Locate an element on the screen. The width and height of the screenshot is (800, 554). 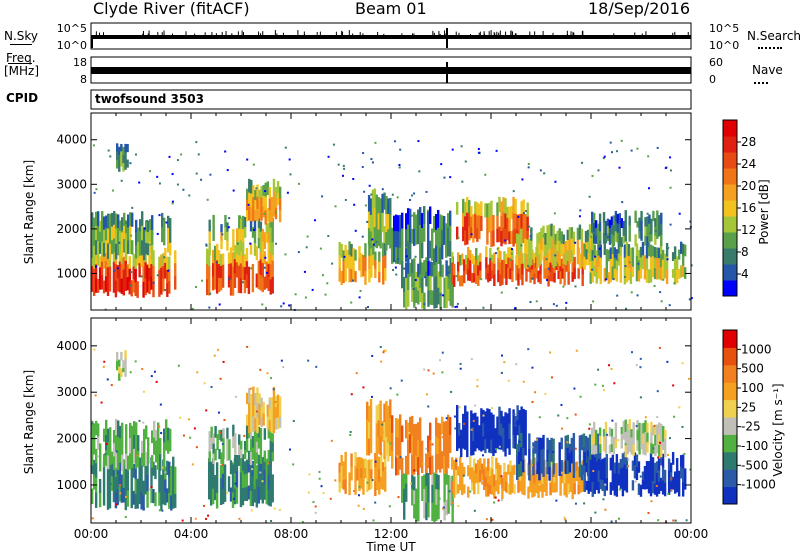
nsearch-tick-top: 10^5 is located at coordinates (724, 28).